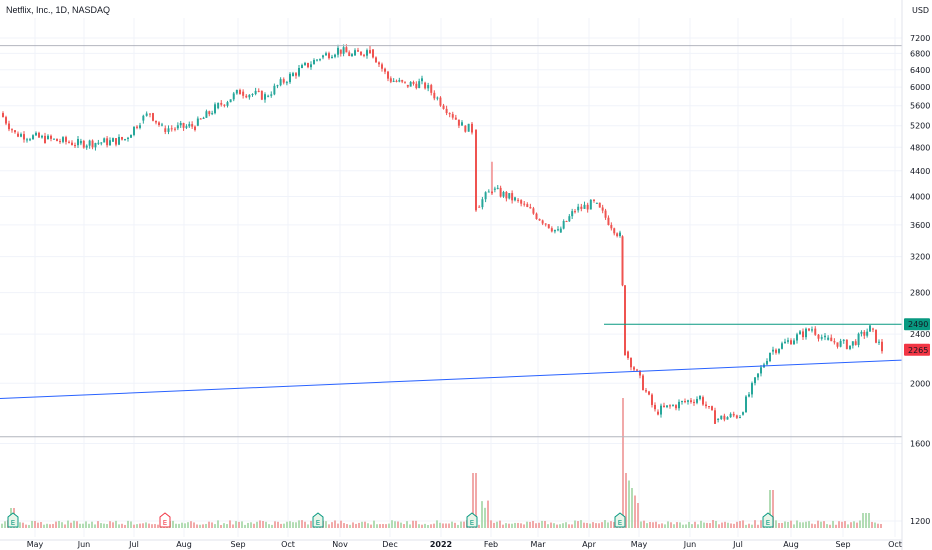  I want to click on price-tick-label: 2800, so click(920, 293).